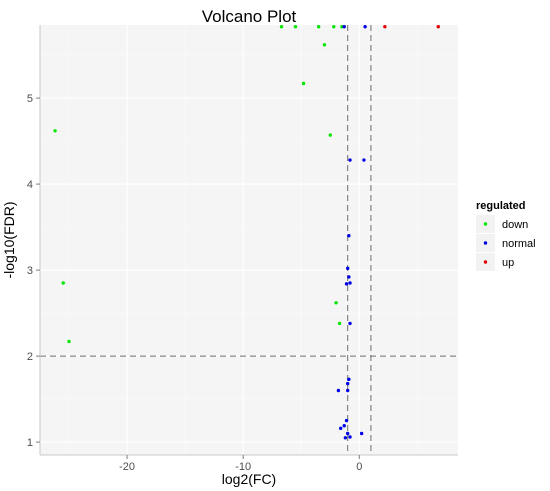 The width and height of the screenshot is (550, 491). Describe the element at coordinates (30, 443) in the screenshot. I see `y-tick-label: 1` at that location.